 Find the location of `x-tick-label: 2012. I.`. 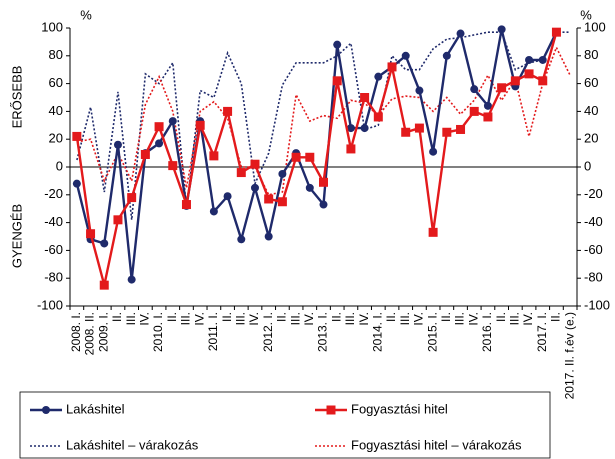

x-tick-label: 2012. I. is located at coordinates (268, 332).